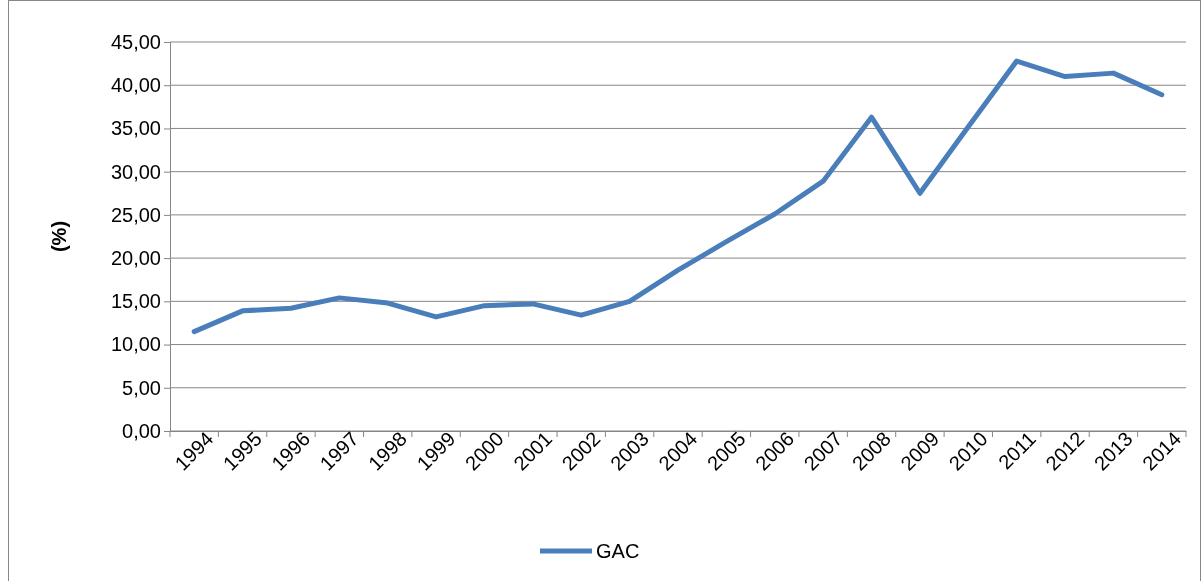  What do you see at coordinates (135, 85) in the screenshot?
I see `y-tick-label: 40,00` at bounding box center [135, 85].